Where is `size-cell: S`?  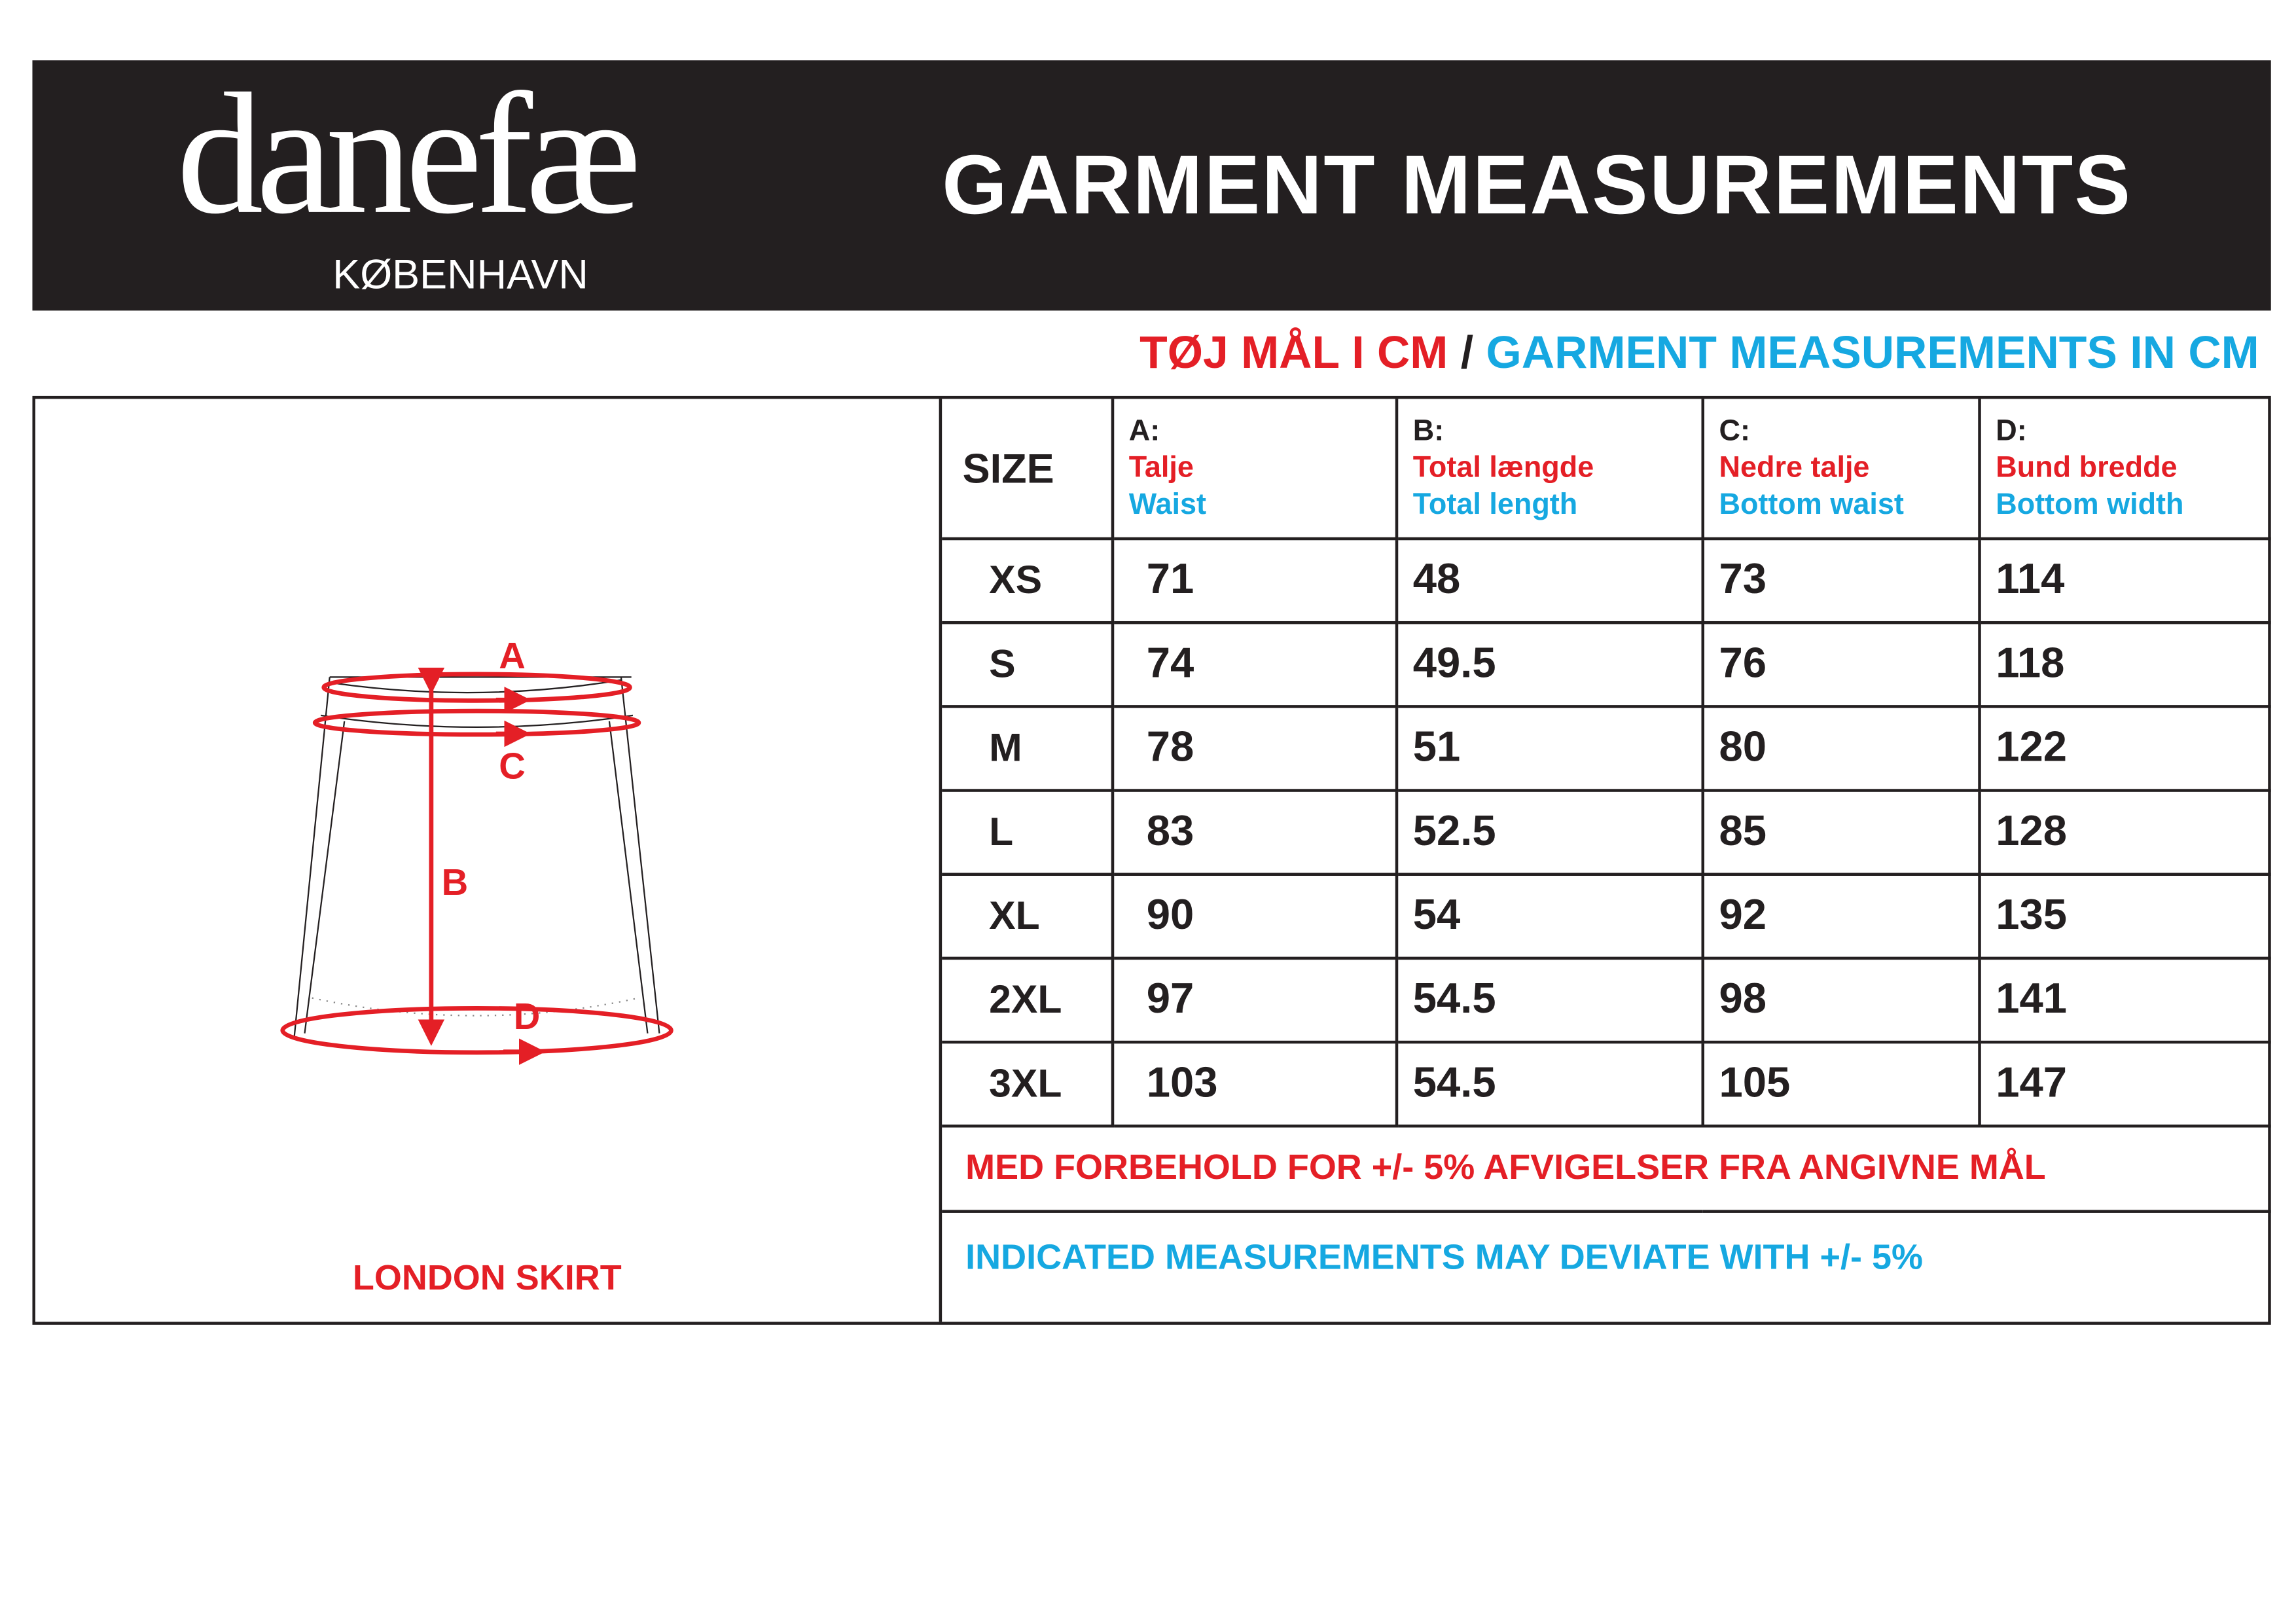 size-cell: S is located at coordinates (1028, 664).